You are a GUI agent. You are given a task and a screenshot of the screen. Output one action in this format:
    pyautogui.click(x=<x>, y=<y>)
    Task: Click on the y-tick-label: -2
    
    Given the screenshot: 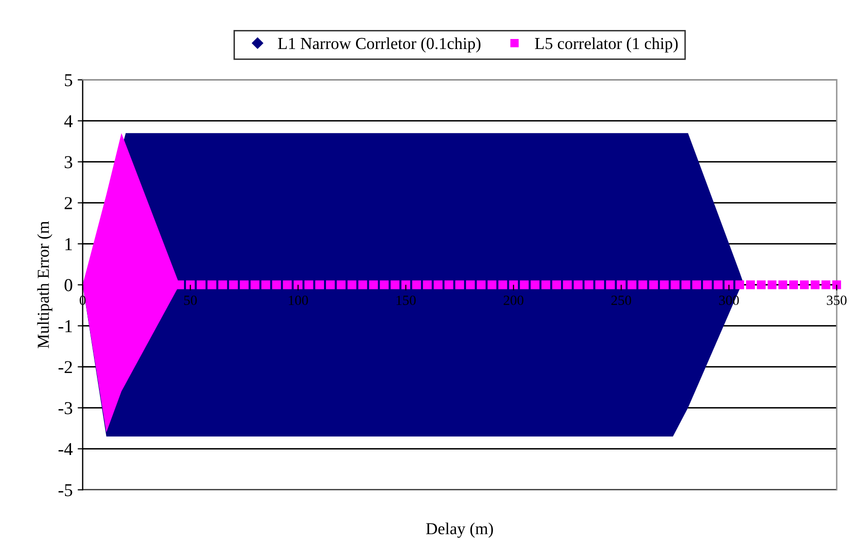 What is the action you would take?
    pyautogui.click(x=65, y=367)
    